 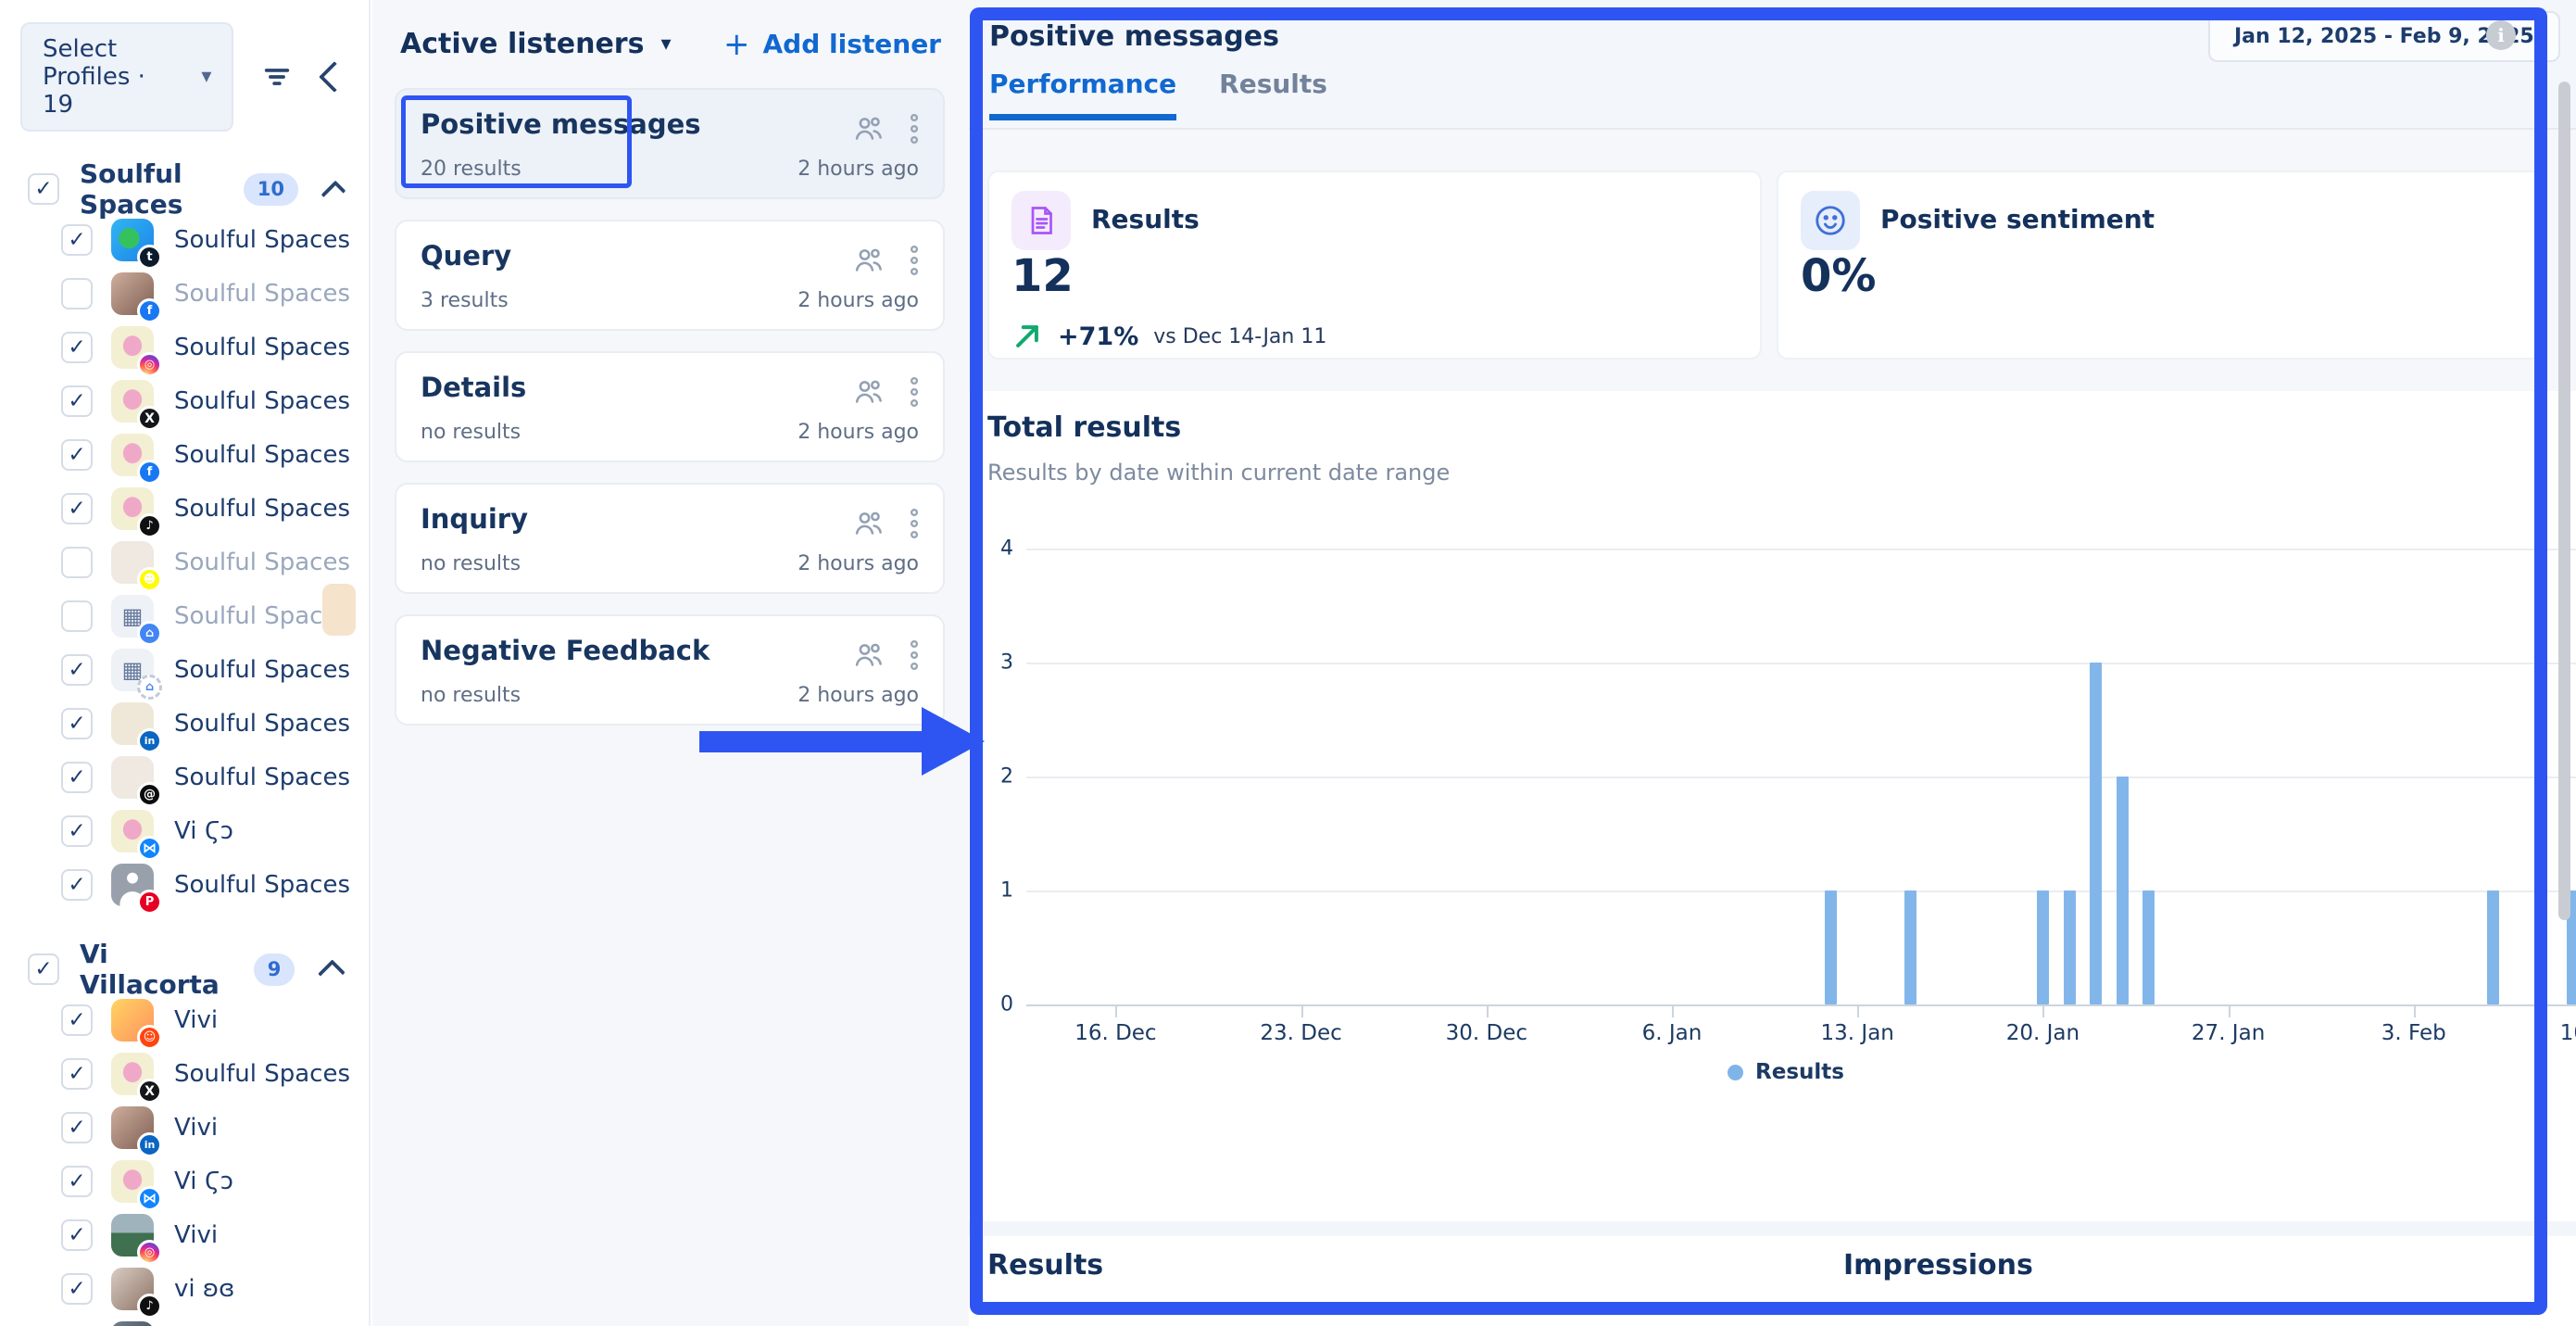 What do you see at coordinates (184, 510) in the screenshot?
I see `profile-item: ✓ ♪ Soulful Spaces` at bounding box center [184, 510].